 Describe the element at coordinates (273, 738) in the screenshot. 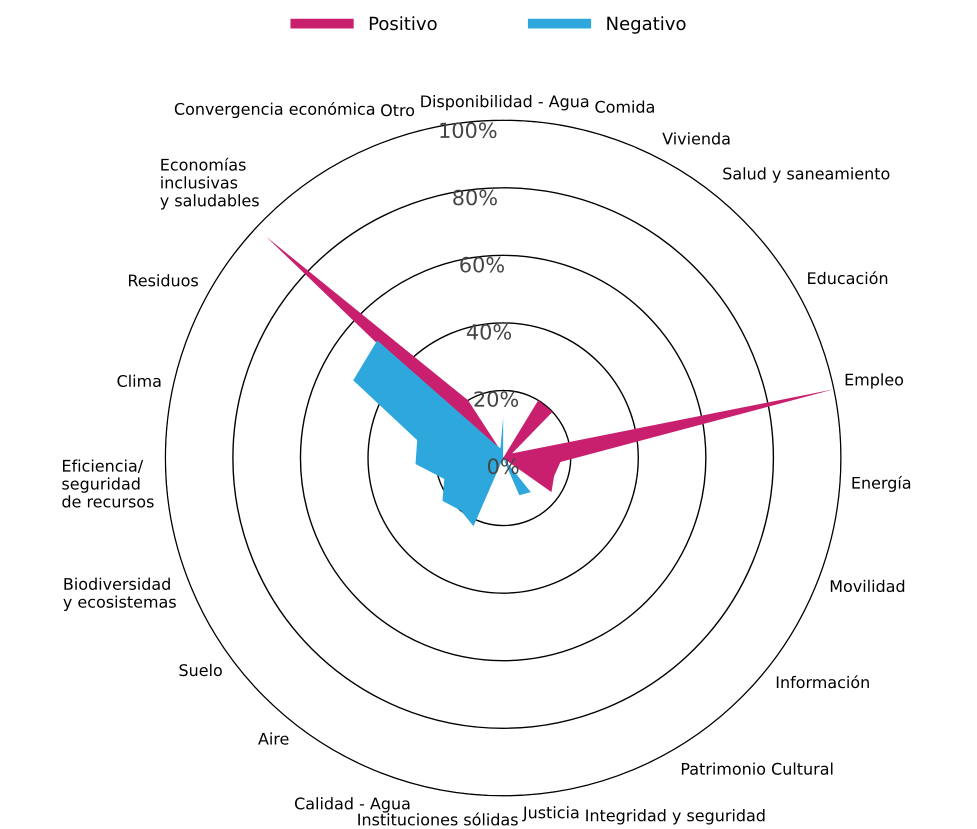

I see `spoke-label: Aire` at that location.